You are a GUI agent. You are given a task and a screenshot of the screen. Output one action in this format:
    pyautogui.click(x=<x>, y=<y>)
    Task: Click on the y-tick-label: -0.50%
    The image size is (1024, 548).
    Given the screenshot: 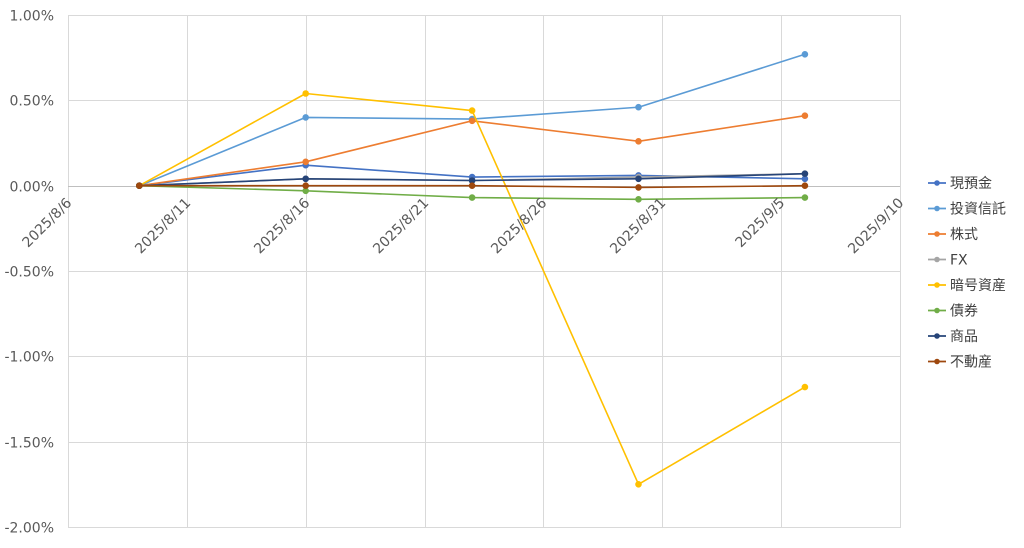 What is the action you would take?
    pyautogui.click(x=29, y=273)
    